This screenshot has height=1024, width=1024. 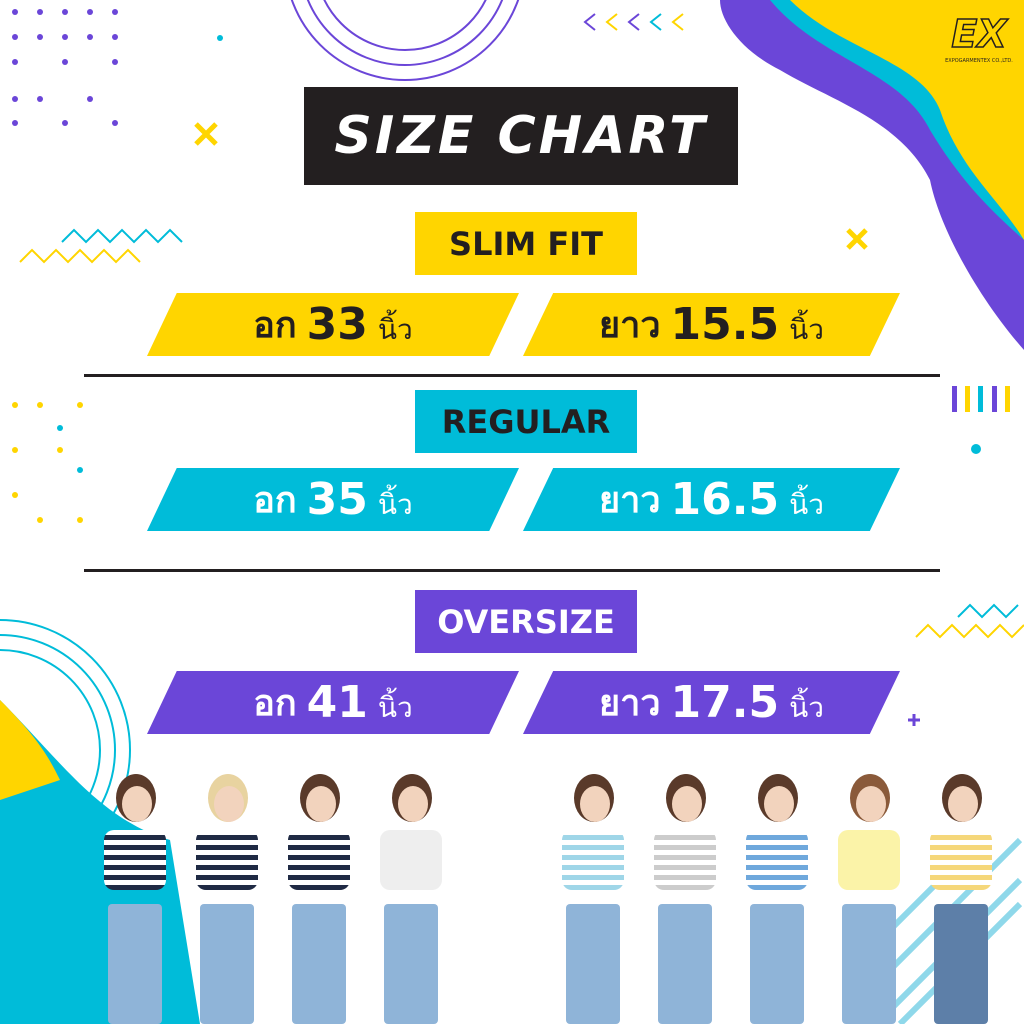 I want to click on length-value: 16.5, so click(x=725, y=499).